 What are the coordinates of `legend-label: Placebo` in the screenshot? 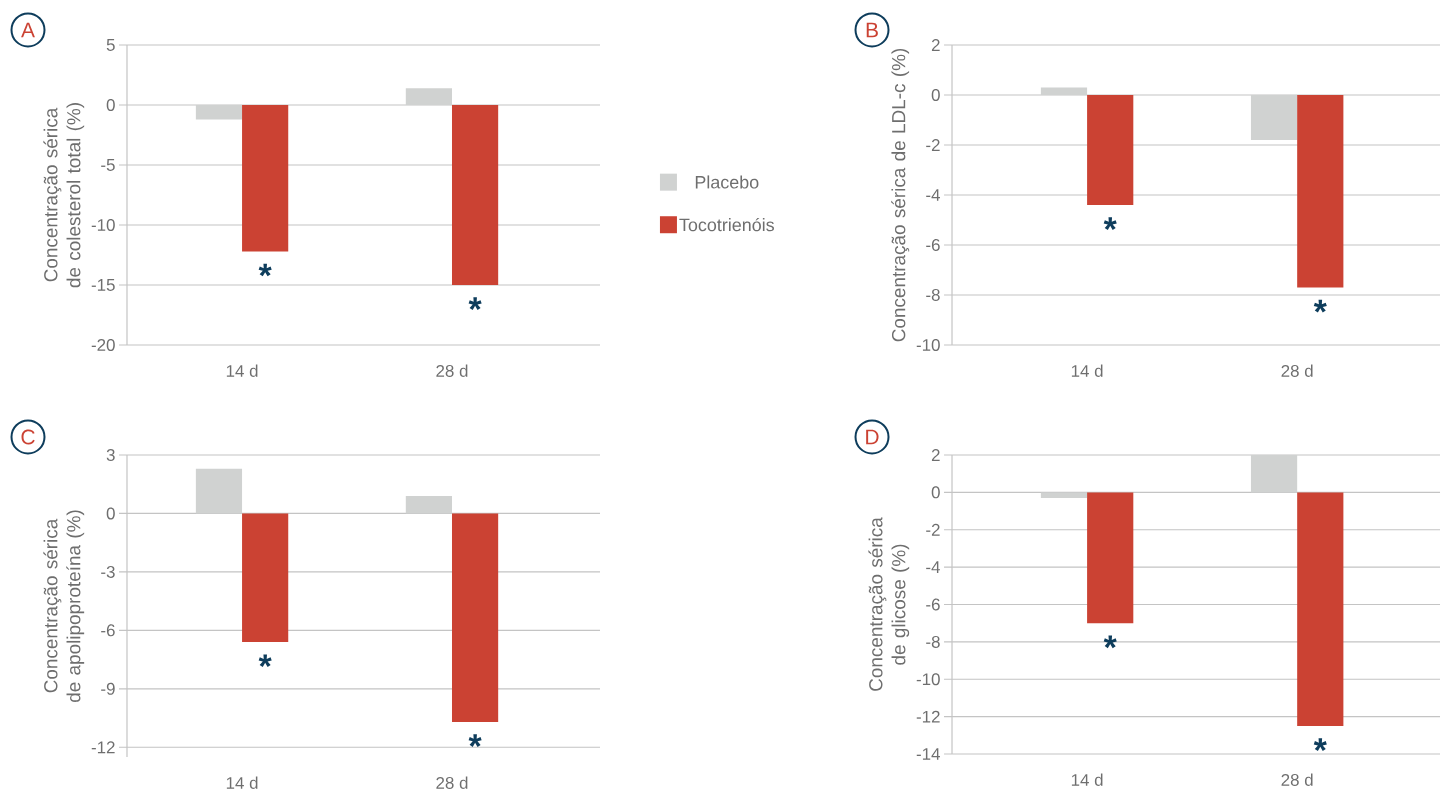 It's located at (727, 182).